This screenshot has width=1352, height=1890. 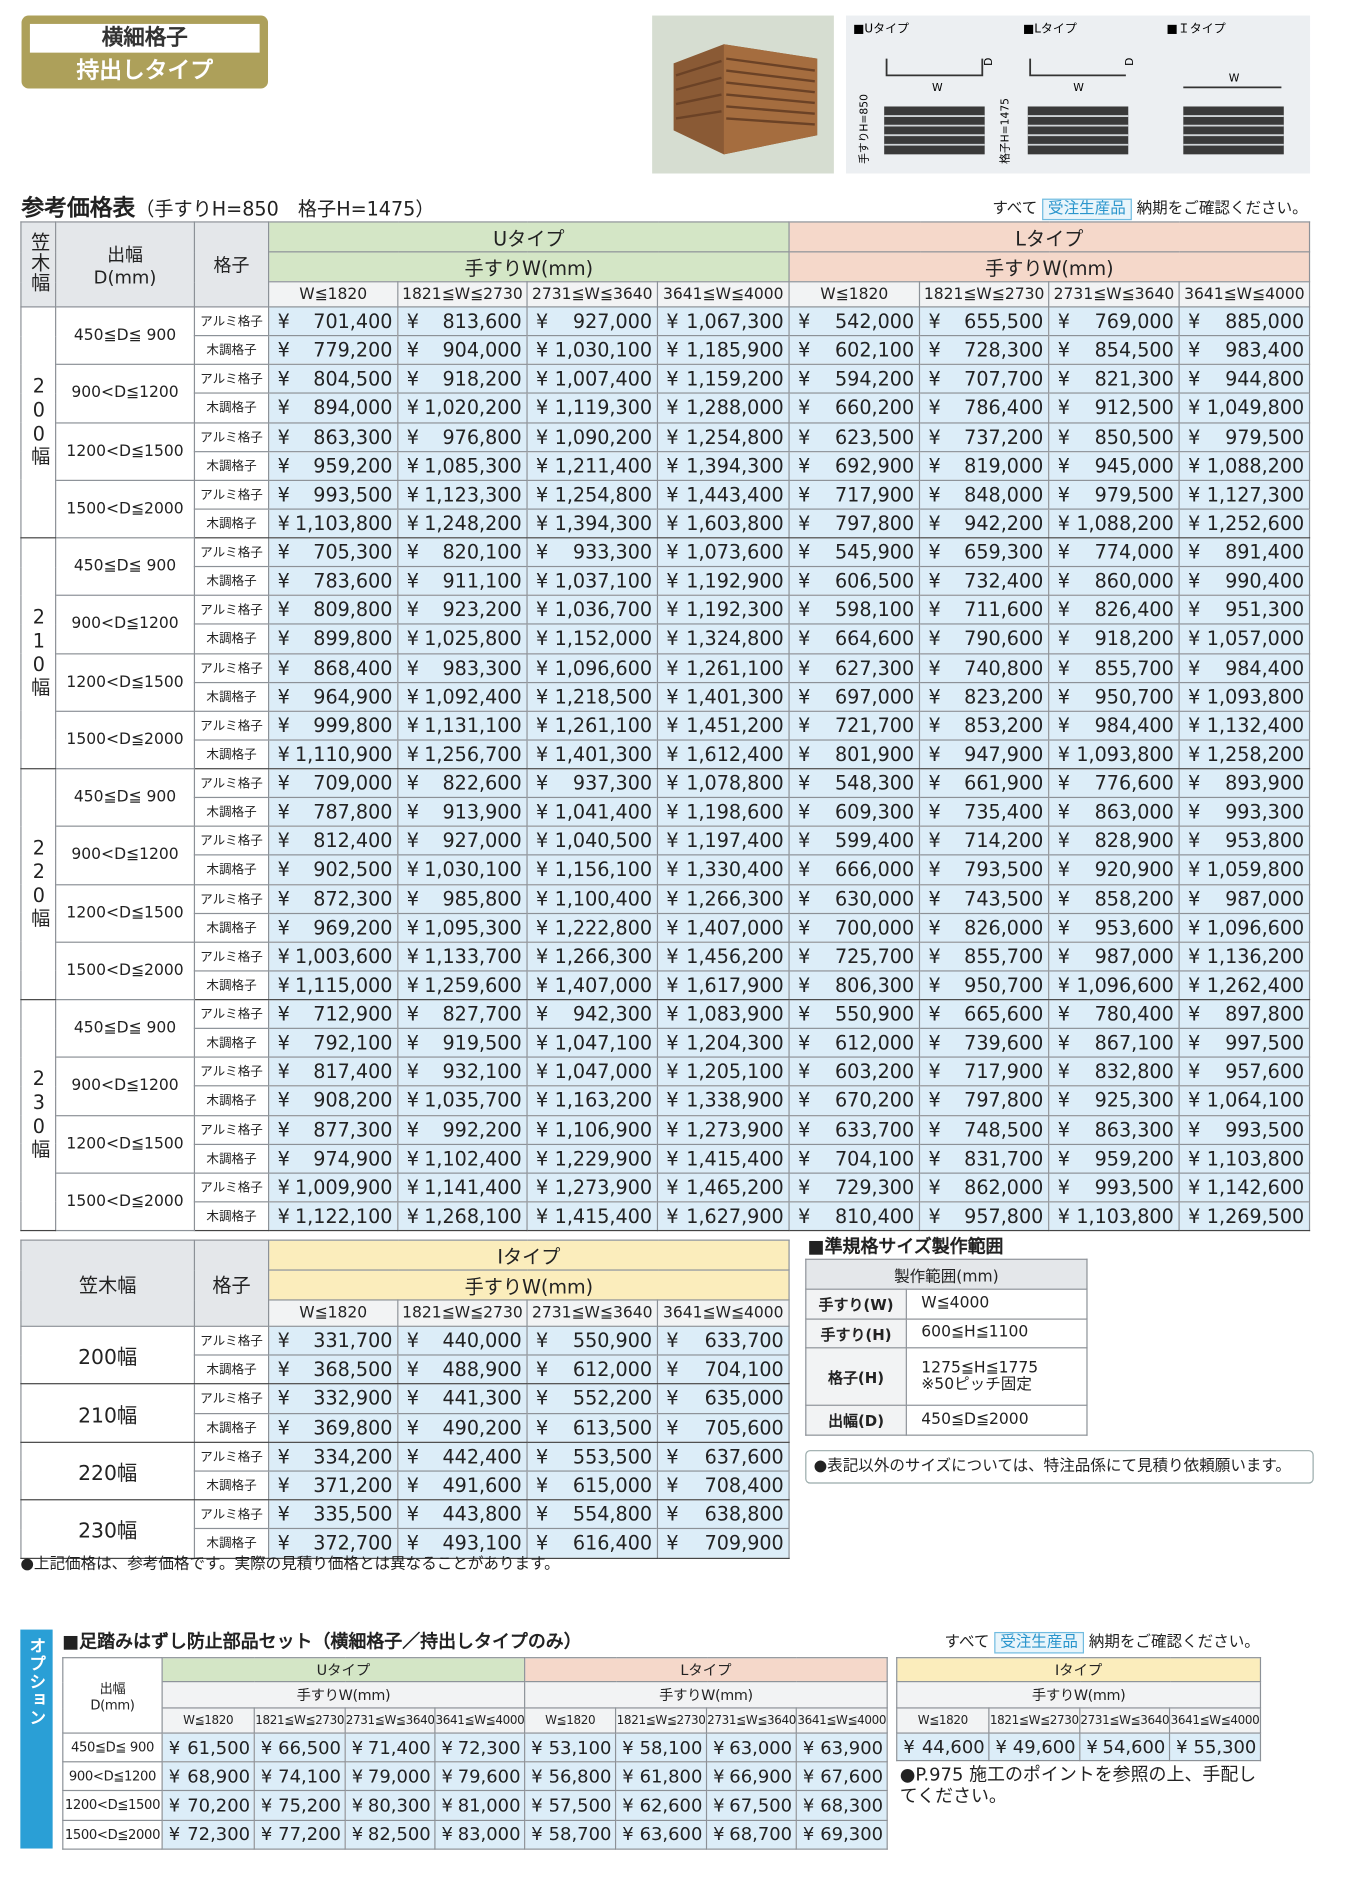 What do you see at coordinates (473, 639) in the screenshot?
I see `price: 1,025,800` at bounding box center [473, 639].